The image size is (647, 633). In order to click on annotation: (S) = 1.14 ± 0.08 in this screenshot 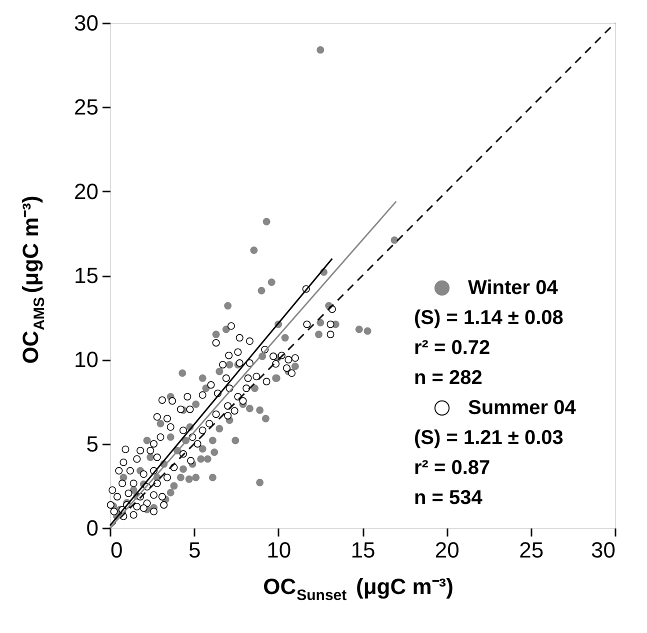, I will do `click(489, 318)`.